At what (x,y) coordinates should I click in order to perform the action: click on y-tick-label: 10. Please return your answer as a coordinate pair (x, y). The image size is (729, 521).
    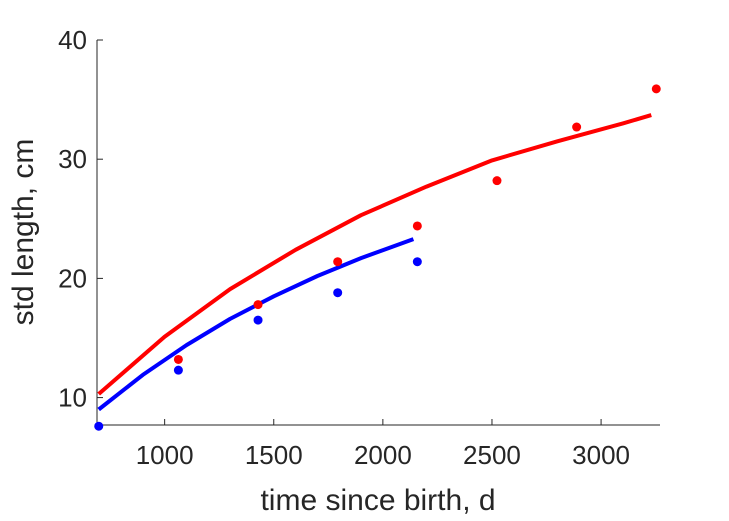
    Looking at the image, I should click on (72, 398).